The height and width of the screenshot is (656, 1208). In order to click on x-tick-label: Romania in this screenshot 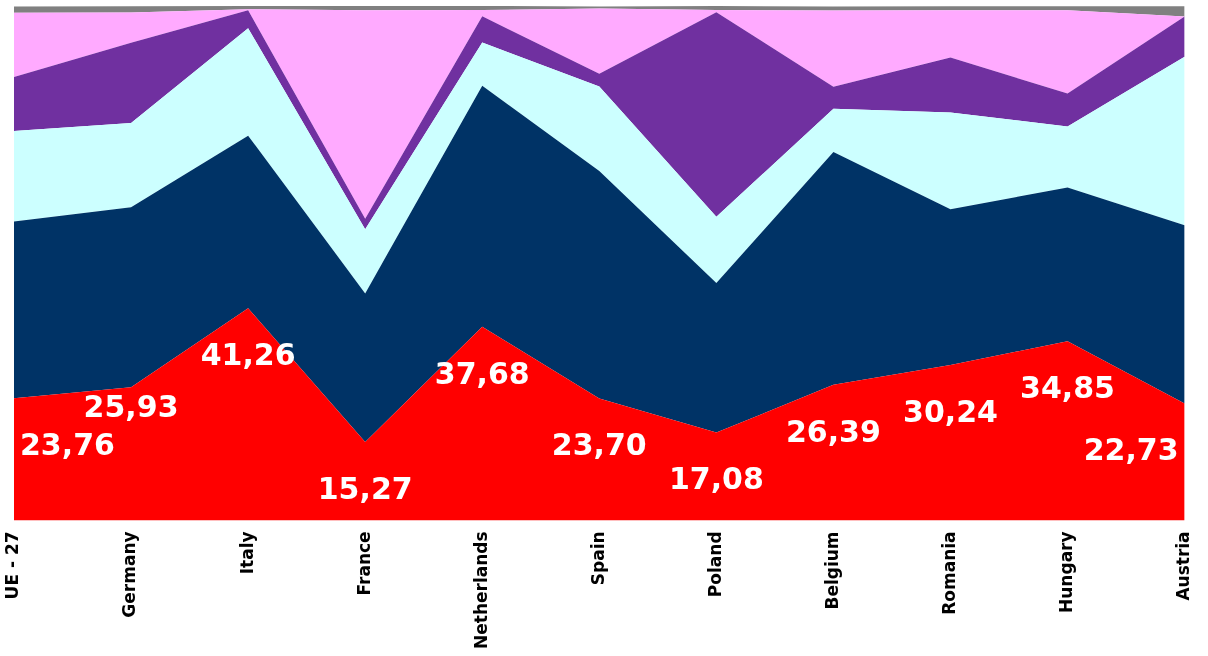, I will do `click(948, 573)`.